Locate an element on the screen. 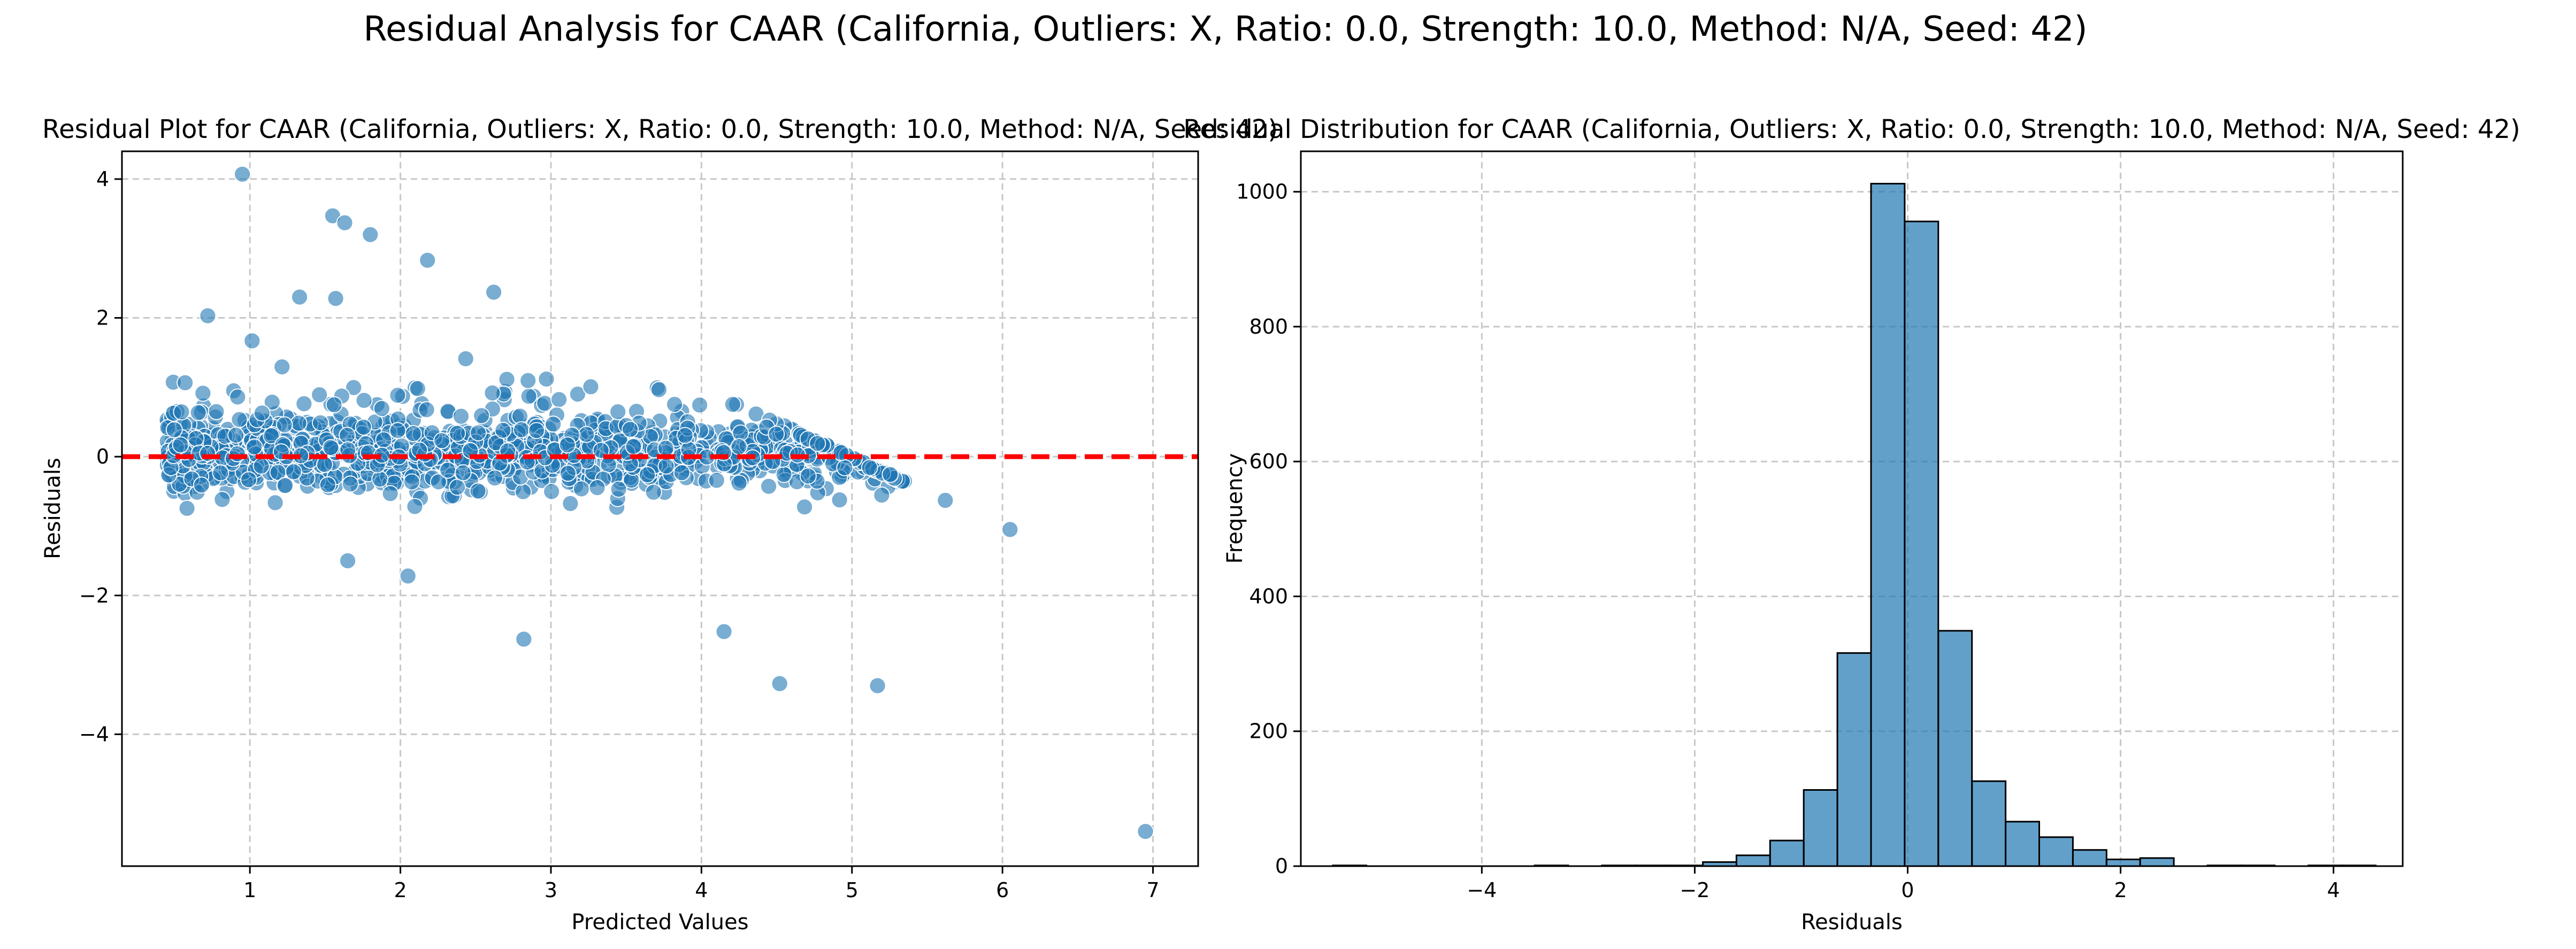  scatter-y-tick-label: 4 is located at coordinates (102, 179).